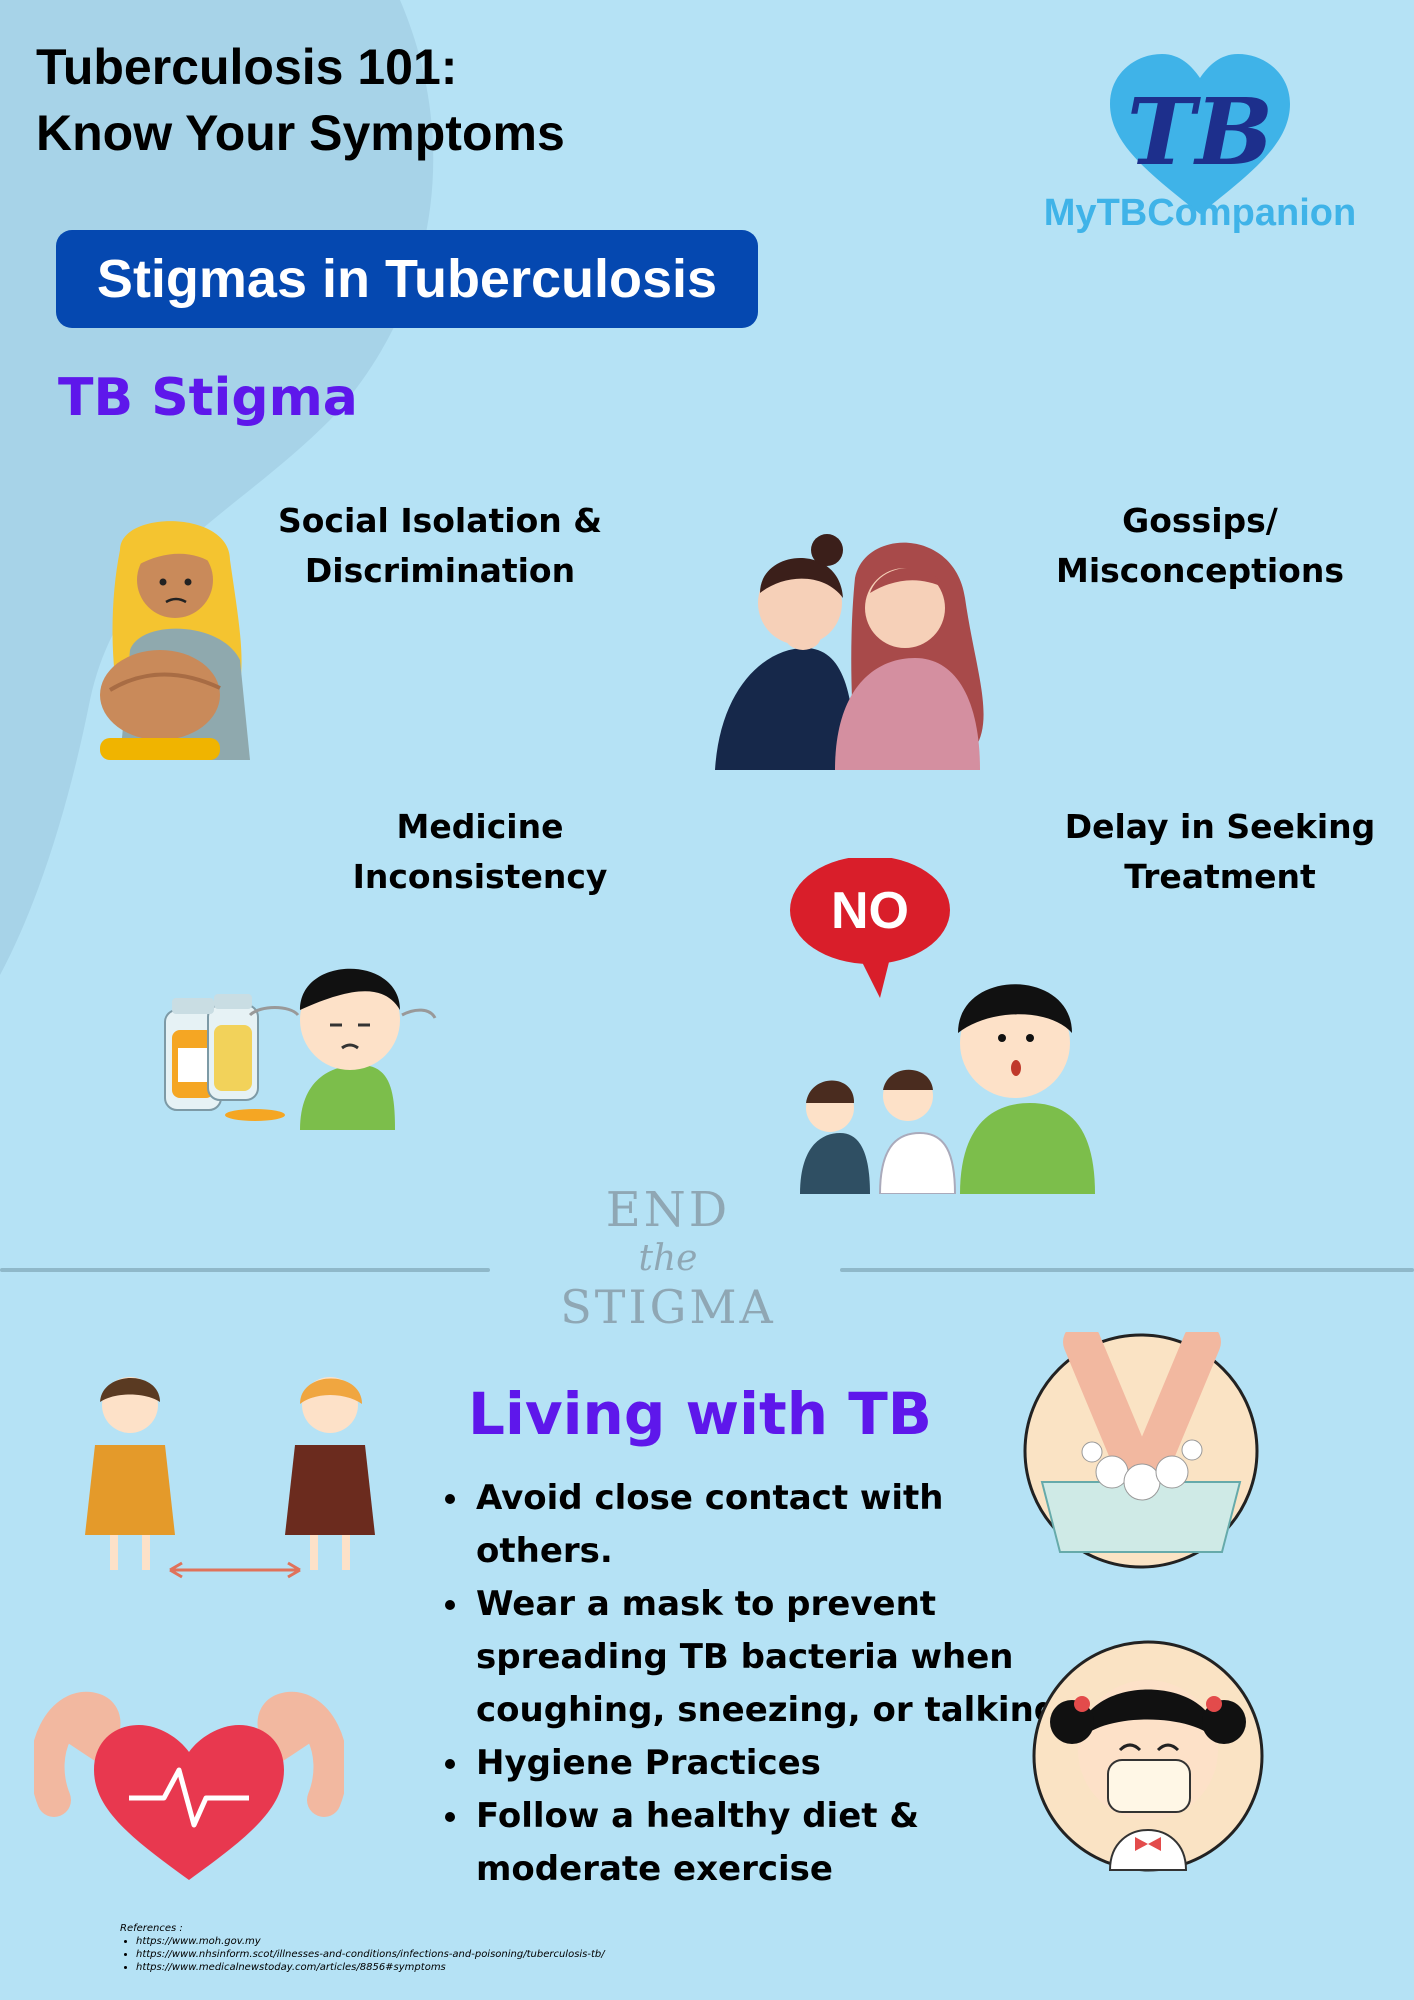 This screenshot has width=1414, height=2000. I want to click on list-item: Hygiene Practices, so click(772, 1763).